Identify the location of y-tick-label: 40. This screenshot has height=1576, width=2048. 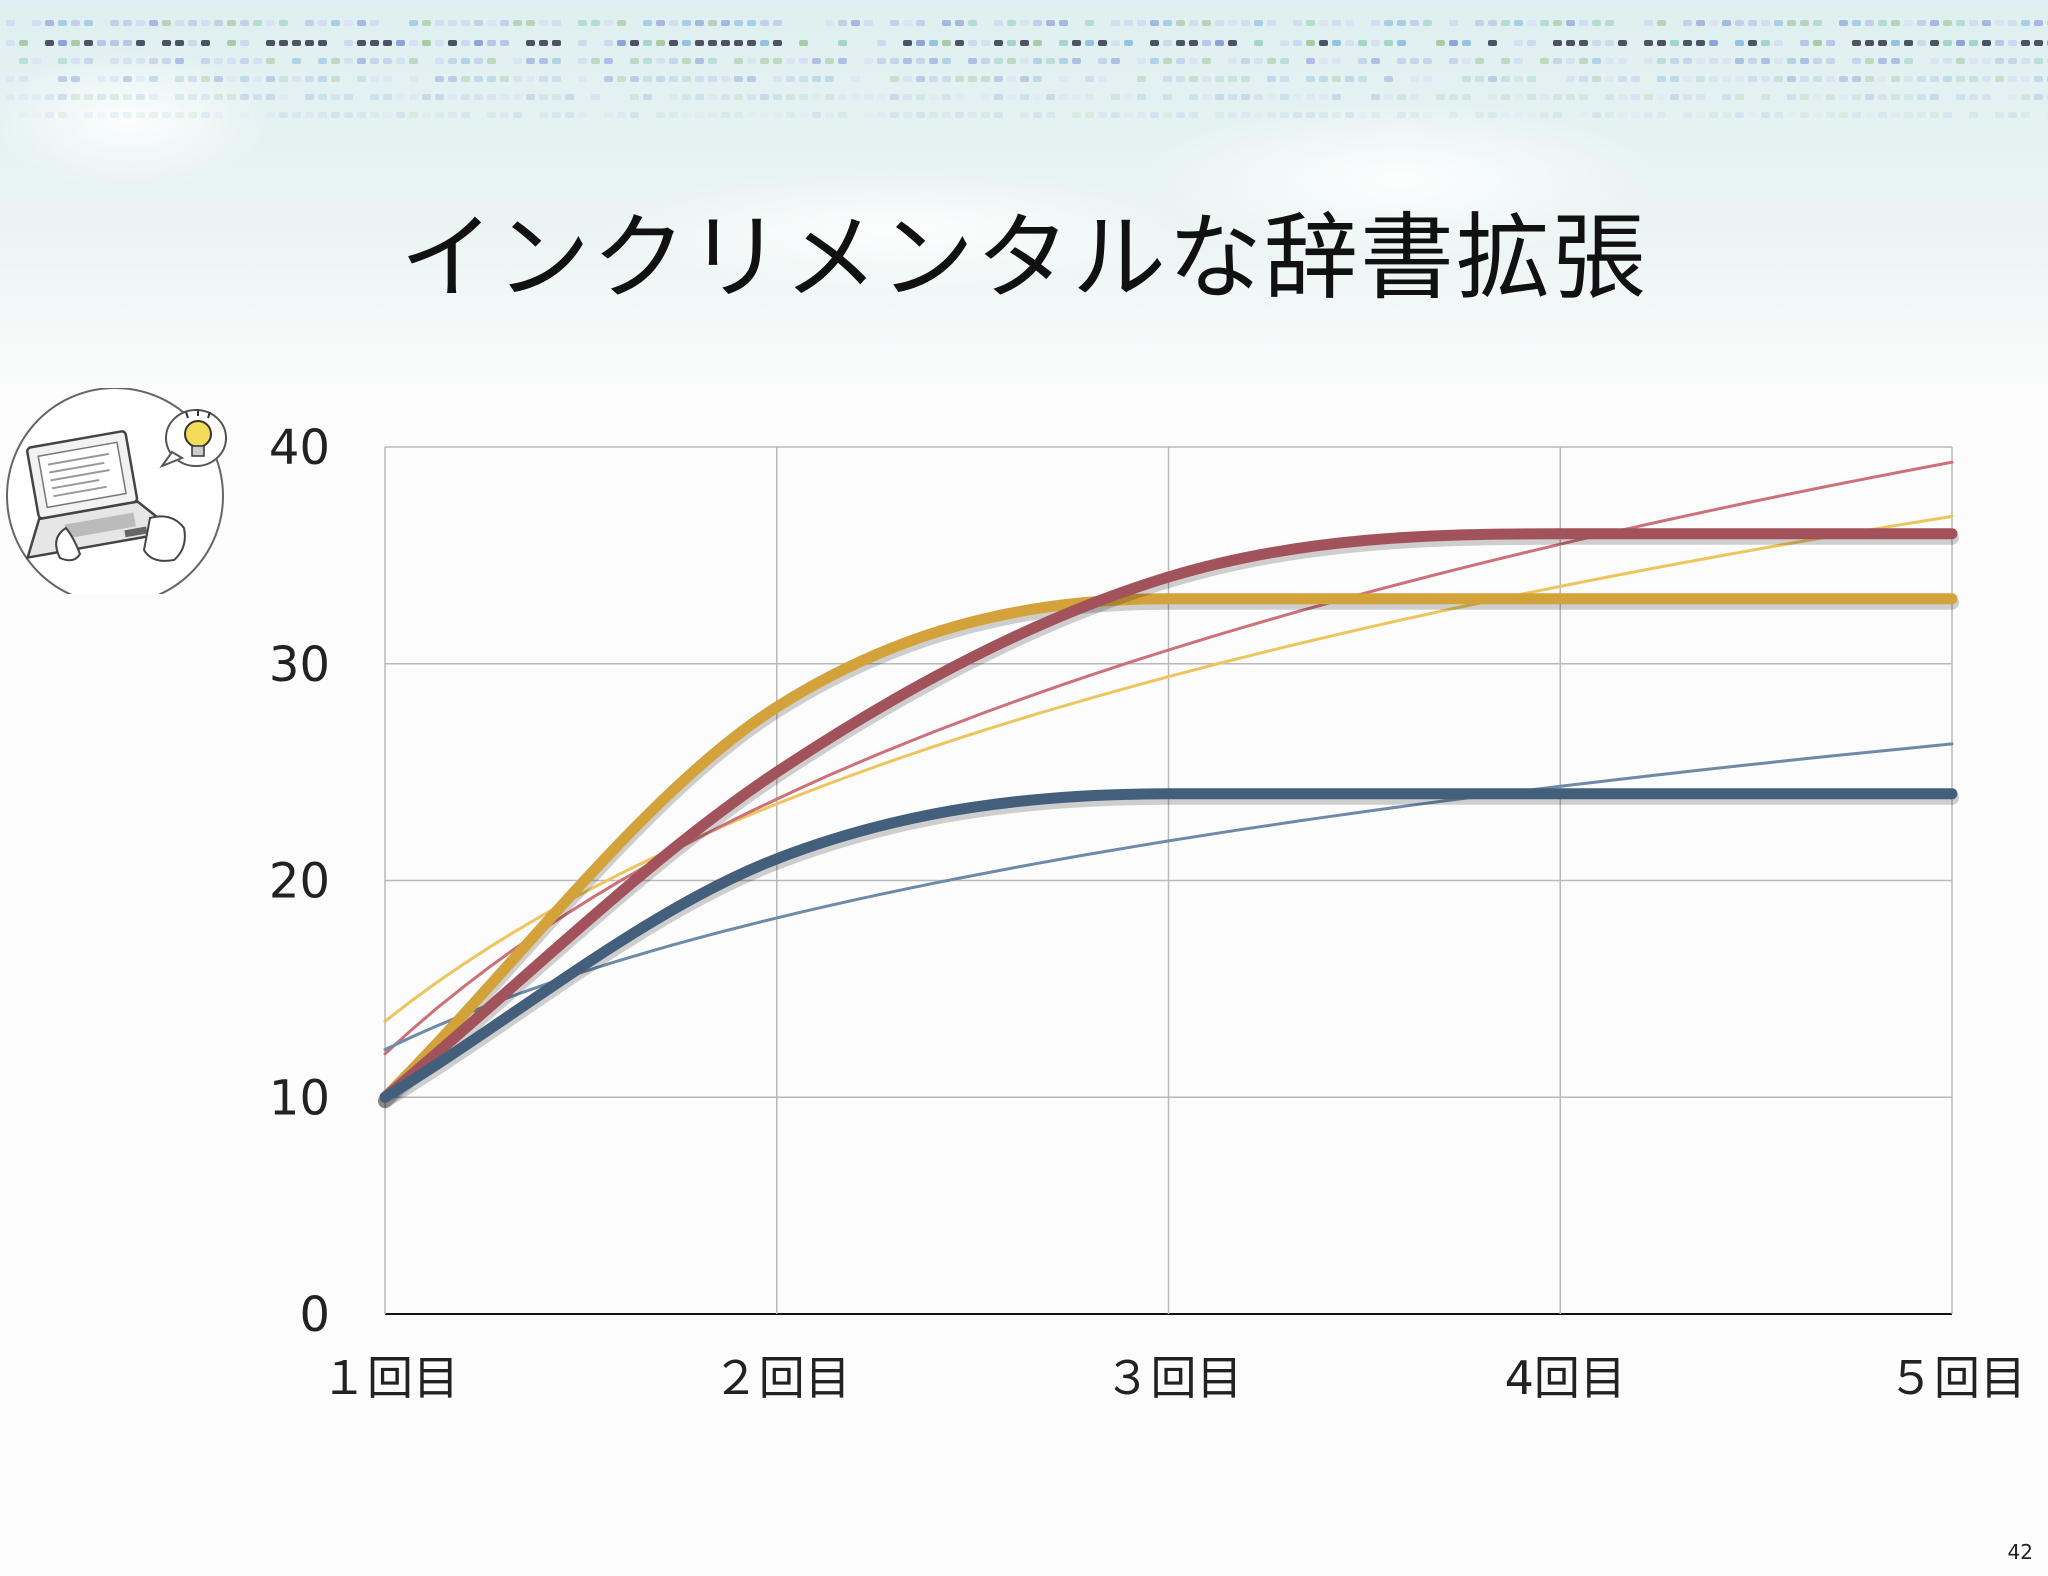
(299, 448).